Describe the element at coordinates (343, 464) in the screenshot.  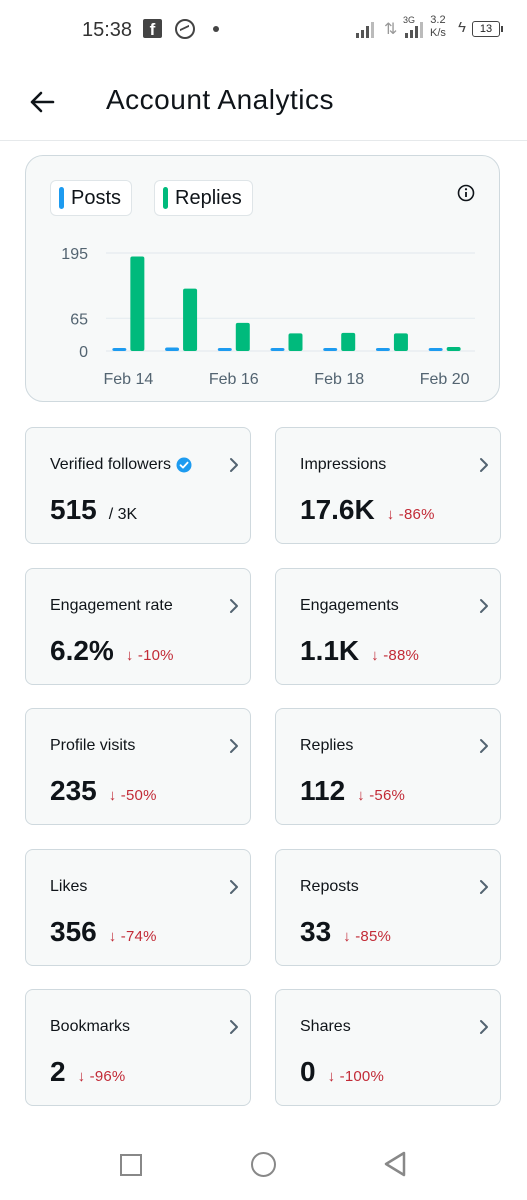
I see `metric-label-text: Impressions` at that location.